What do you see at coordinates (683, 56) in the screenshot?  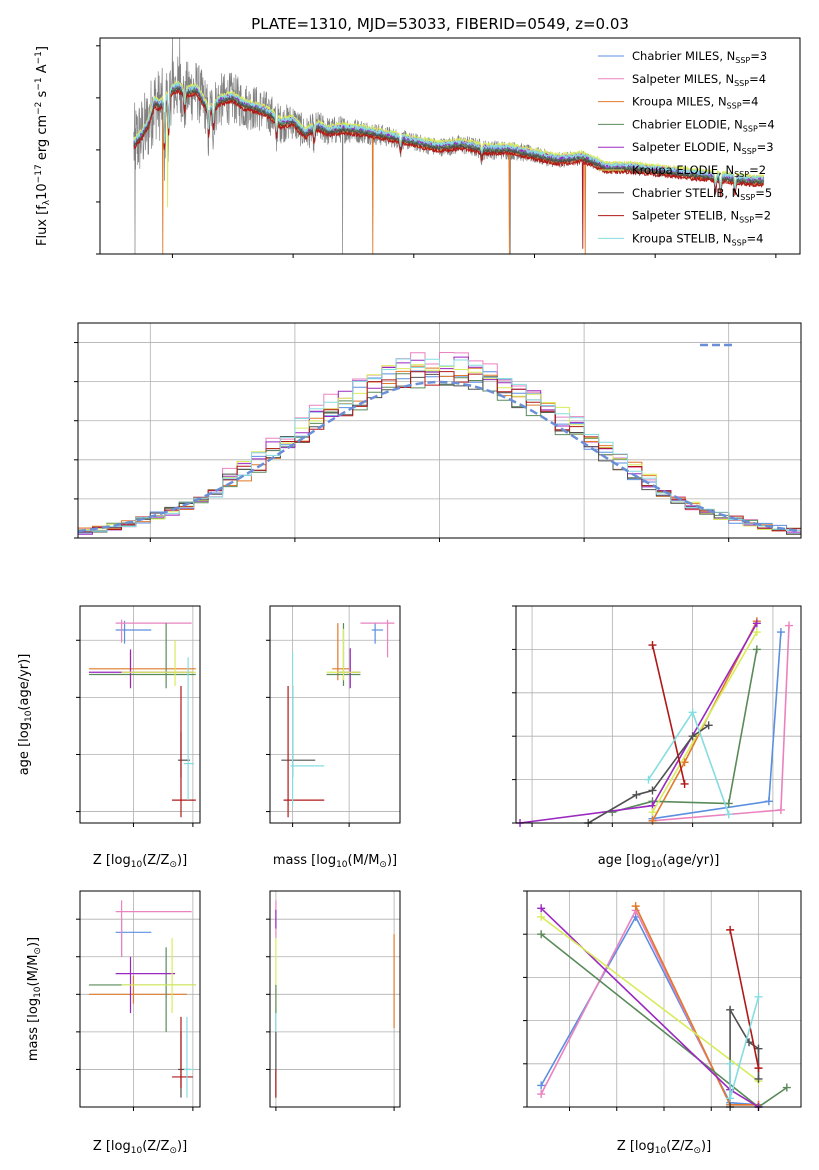 I see `label-part: Chabrier MILES, N` at bounding box center [683, 56].